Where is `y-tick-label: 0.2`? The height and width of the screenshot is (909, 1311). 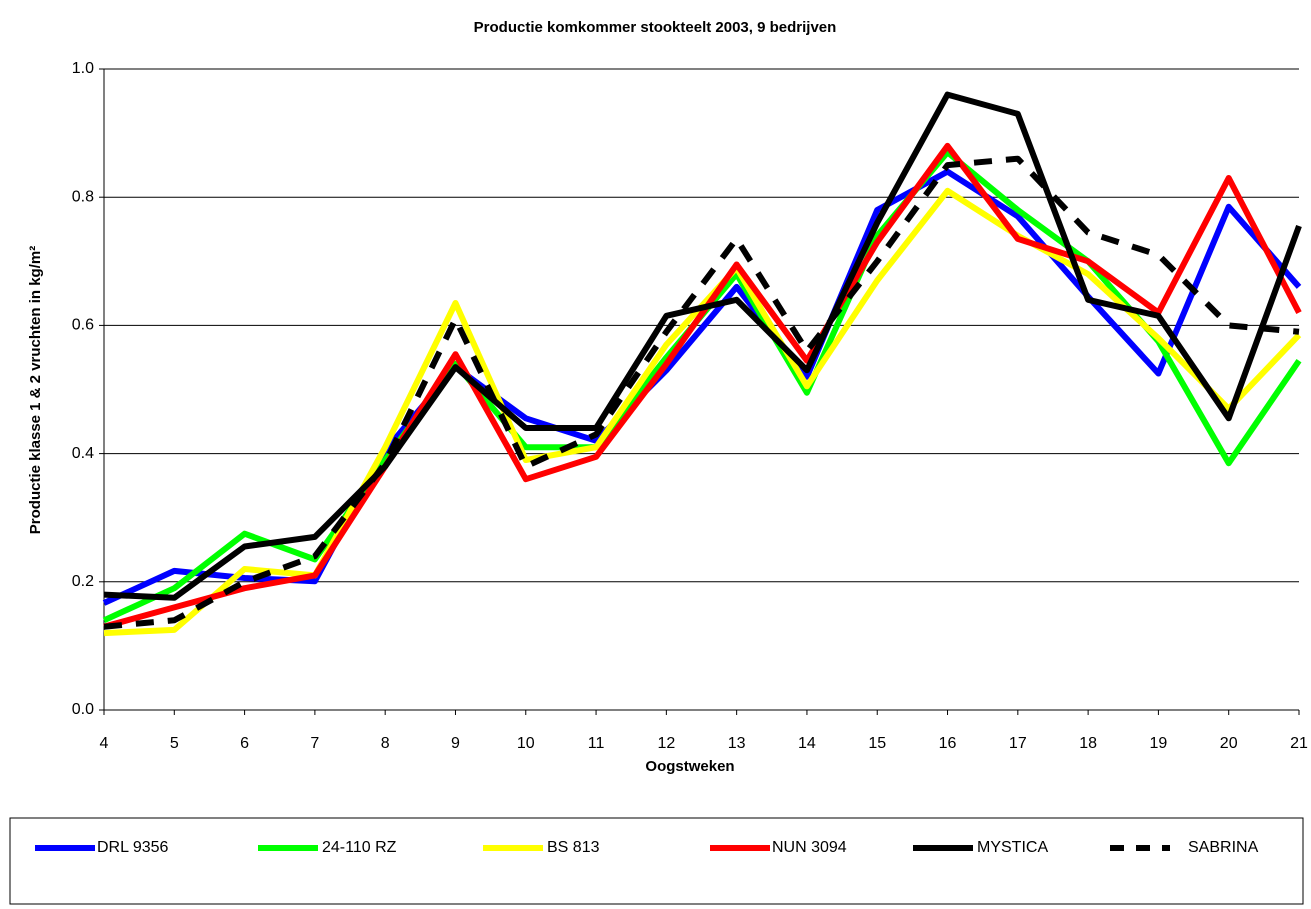 y-tick-label: 0.2 is located at coordinates (83, 581).